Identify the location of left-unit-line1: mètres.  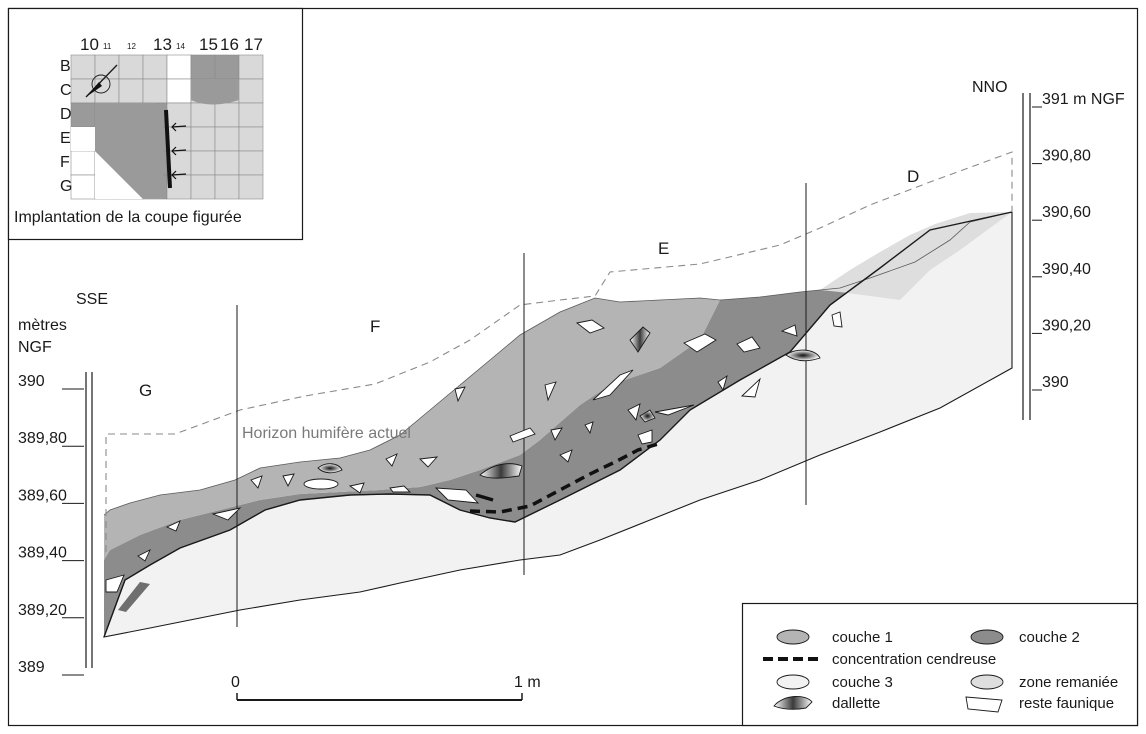
(42, 325).